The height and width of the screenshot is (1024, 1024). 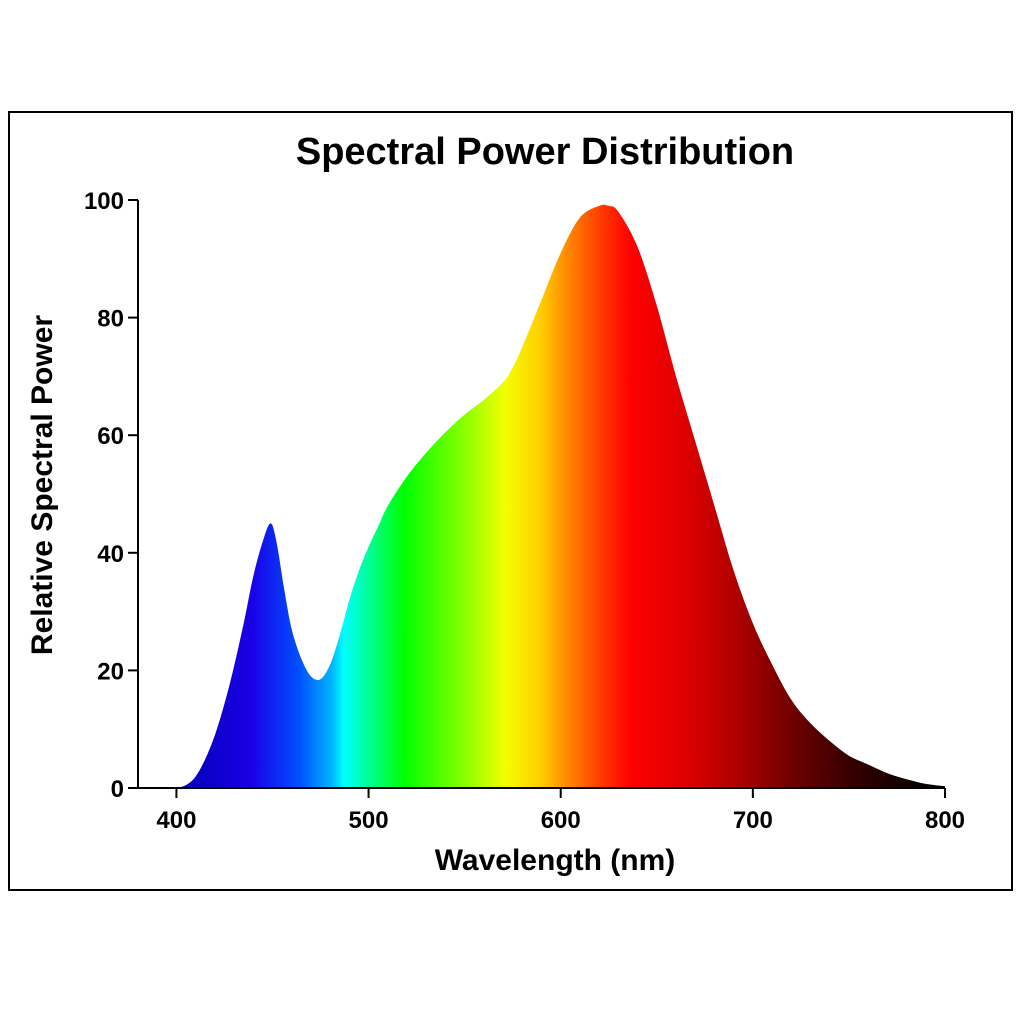 What do you see at coordinates (753, 820) in the screenshot?
I see `x-tick-label: 700` at bounding box center [753, 820].